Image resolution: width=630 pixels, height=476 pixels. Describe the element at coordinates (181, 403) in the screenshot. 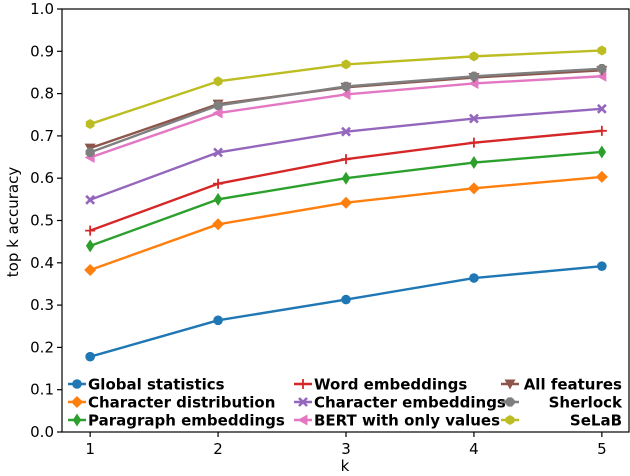

I see `legend-label: Character distribution` at that location.